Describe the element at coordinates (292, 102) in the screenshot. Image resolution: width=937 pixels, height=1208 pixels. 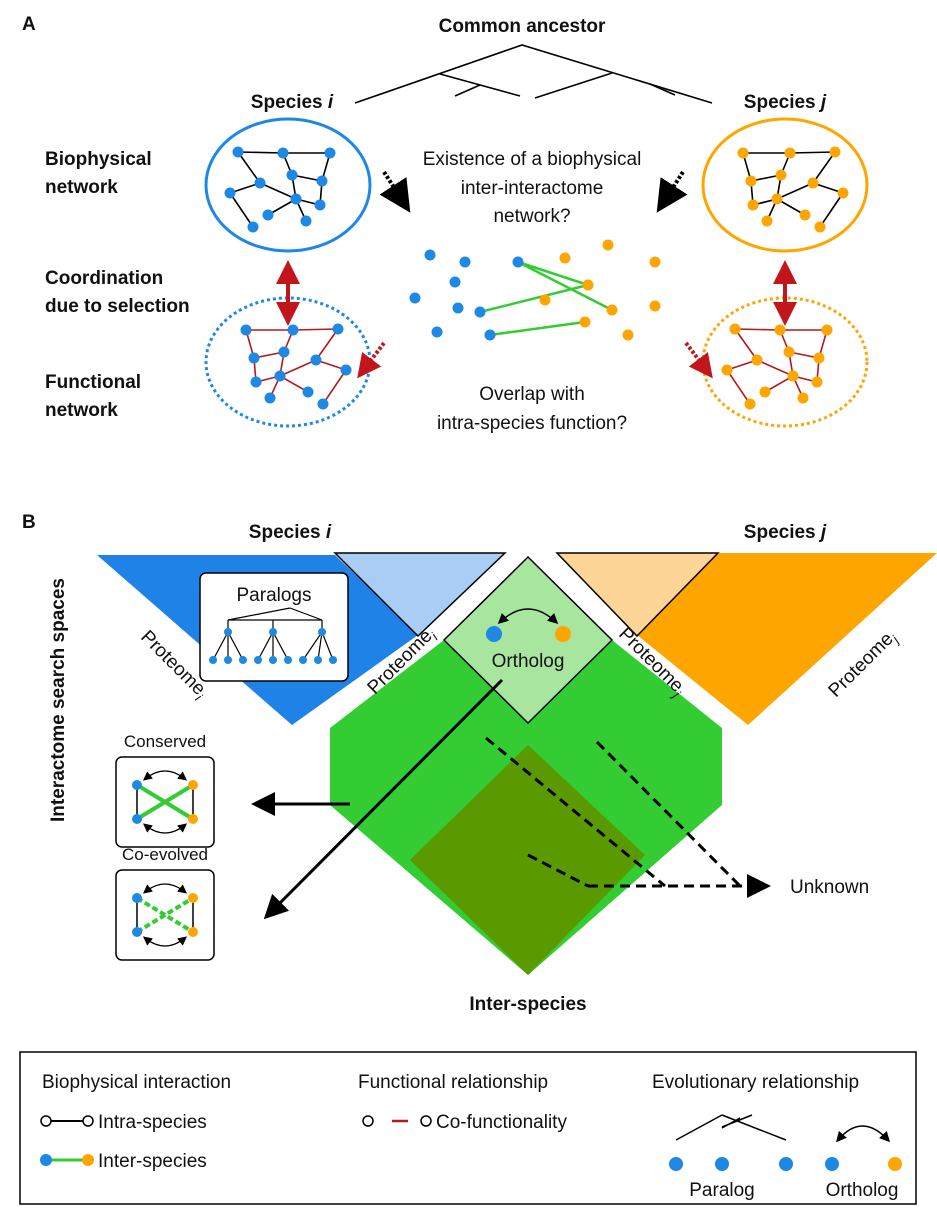
I see `species-label: Species i` at that location.